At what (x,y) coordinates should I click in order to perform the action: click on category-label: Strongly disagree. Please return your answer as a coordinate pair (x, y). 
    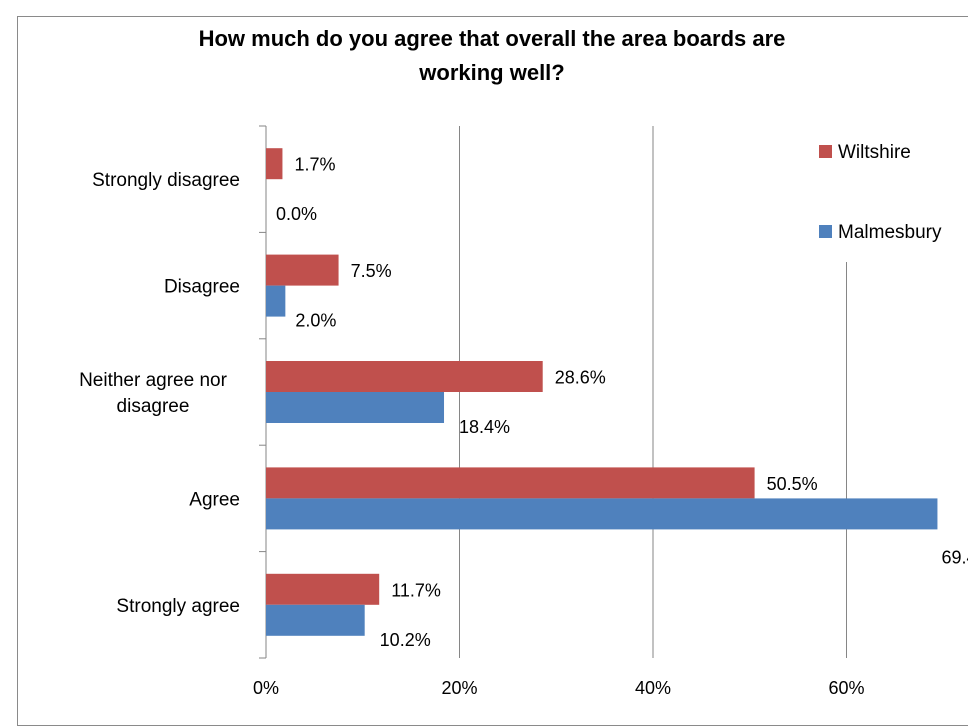
    Looking at the image, I should click on (166, 180).